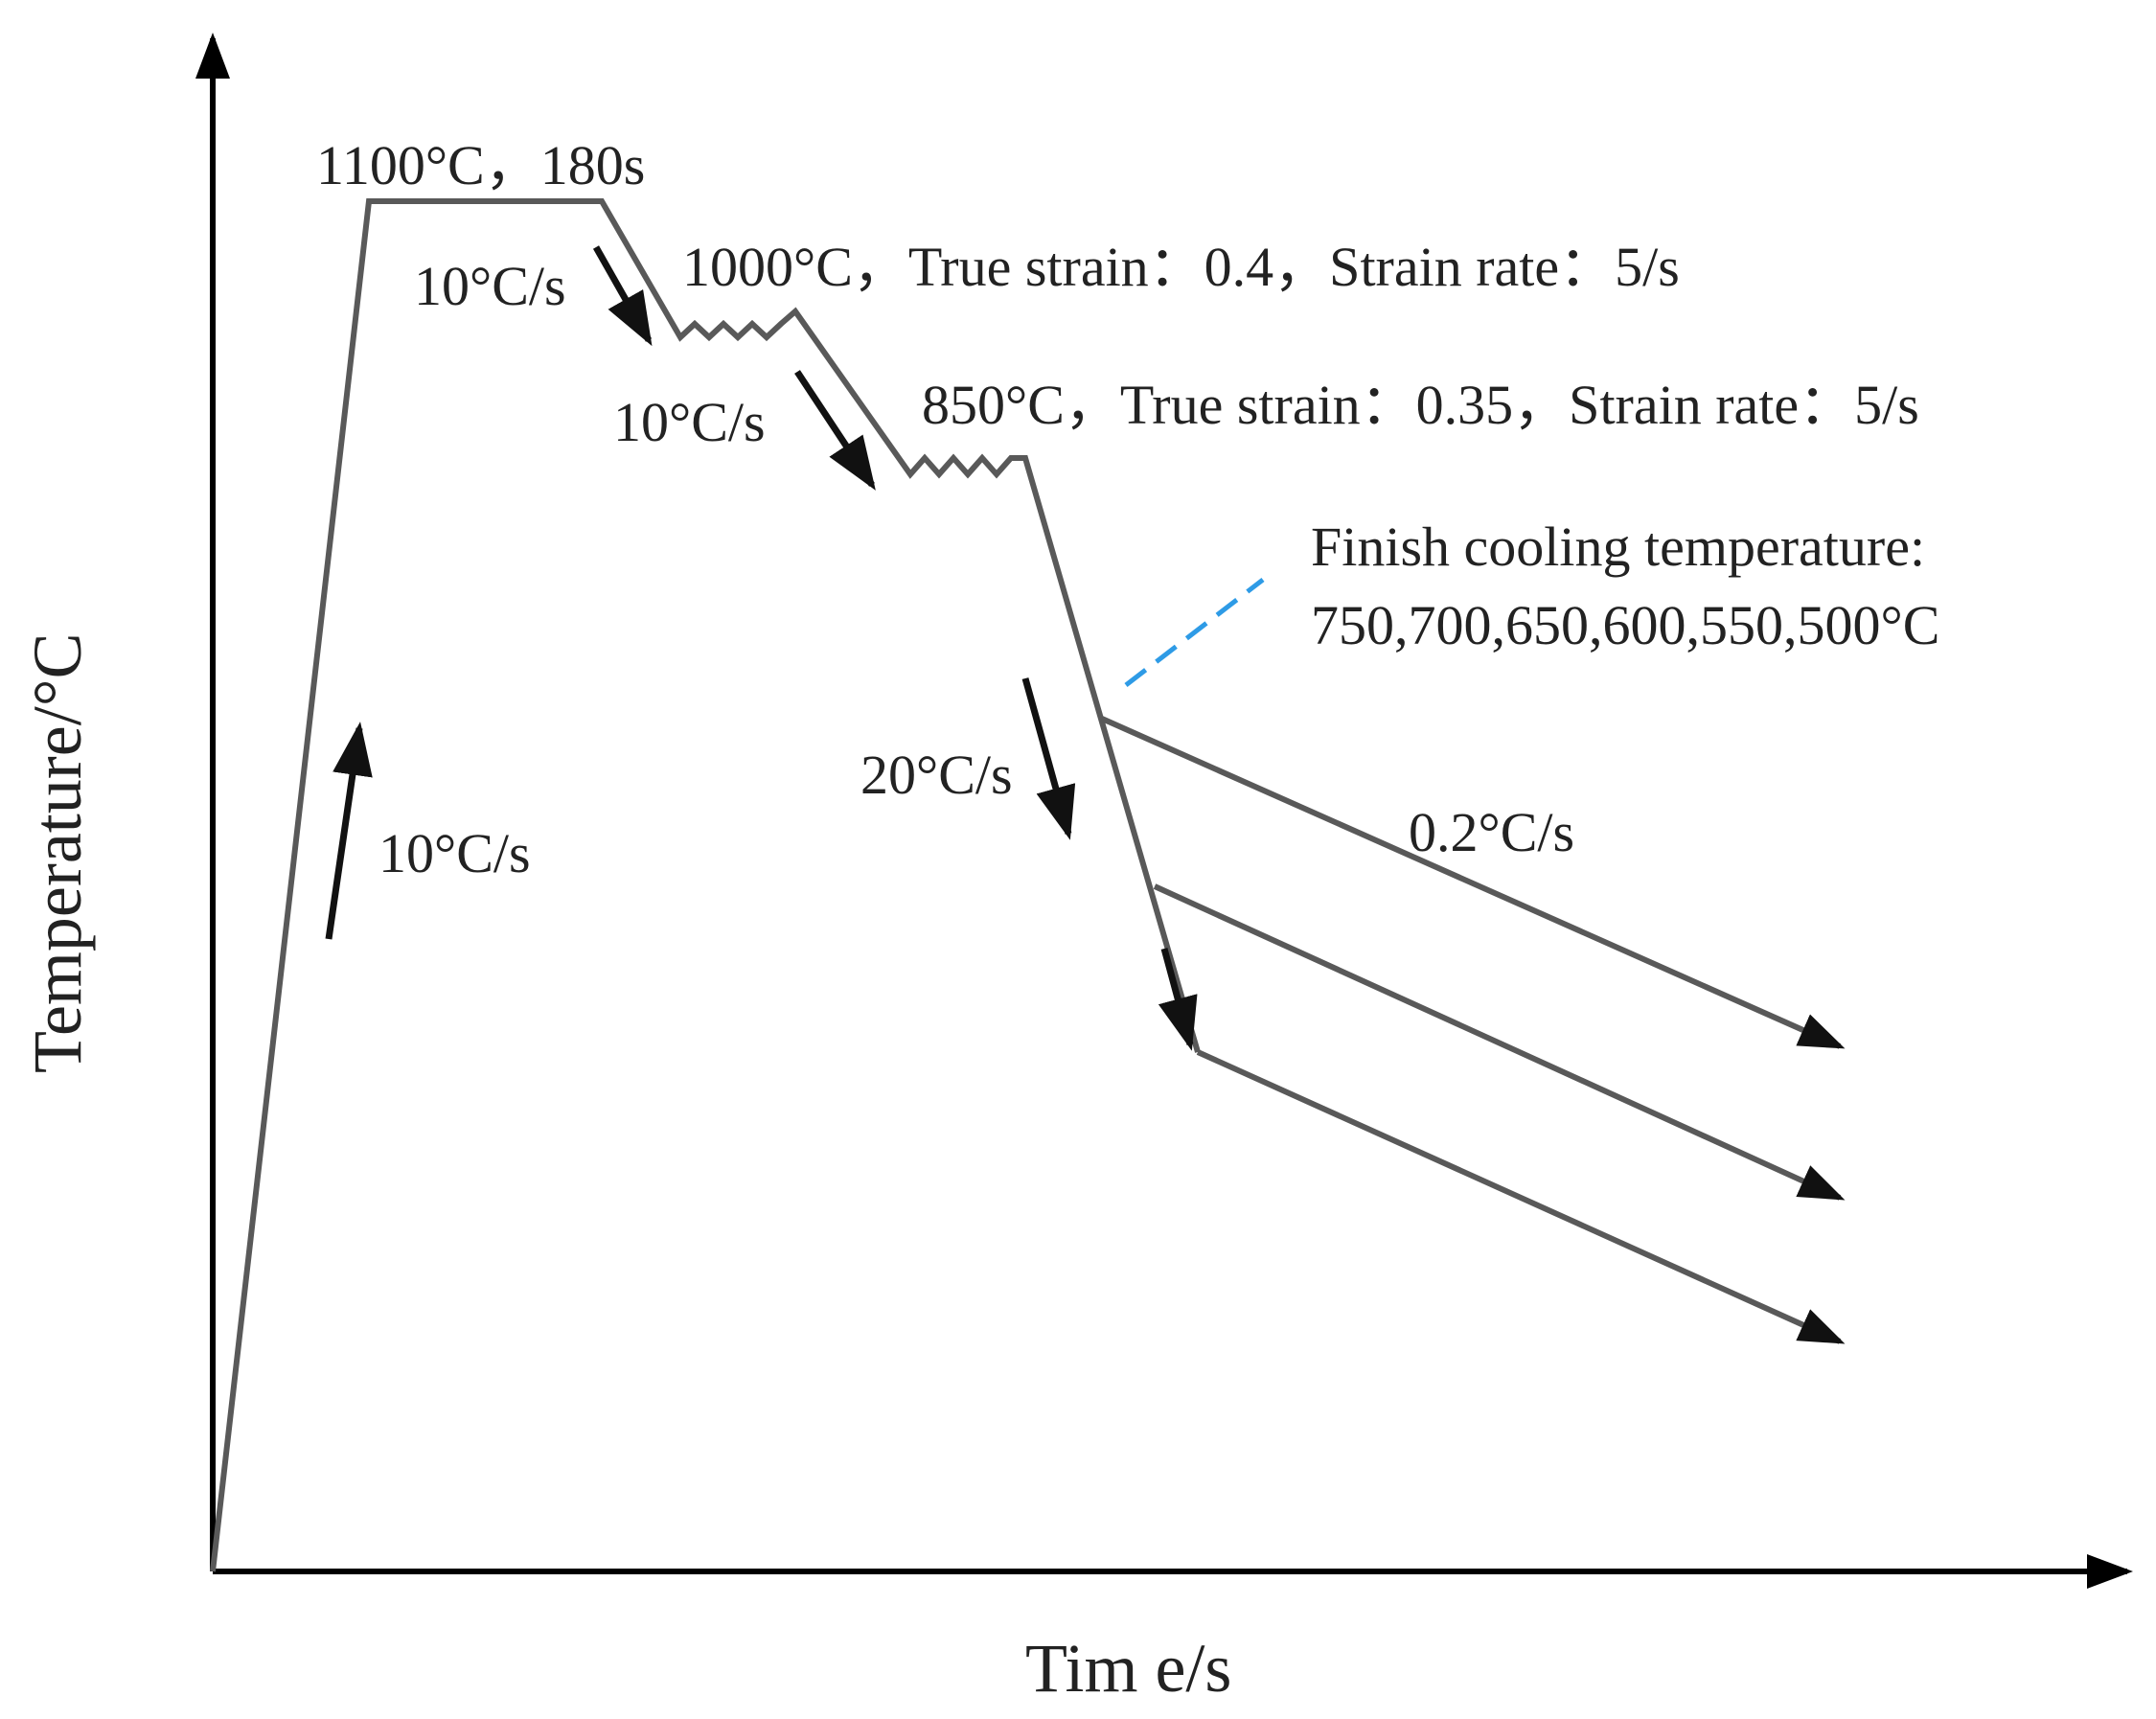  I want to click on finish-cooling-title: Finish cooling temperature:, so click(1618, 547).